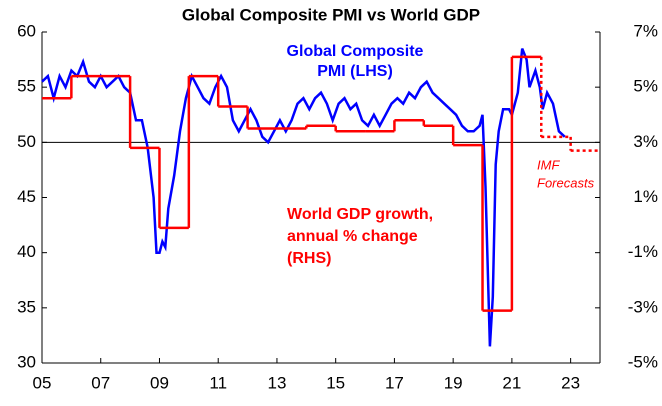 The height and width of the screenshot is (406, 662). Describe the element at coordinates (352, 236) in the screenshot. I see `series-label: annual % change` at that location.